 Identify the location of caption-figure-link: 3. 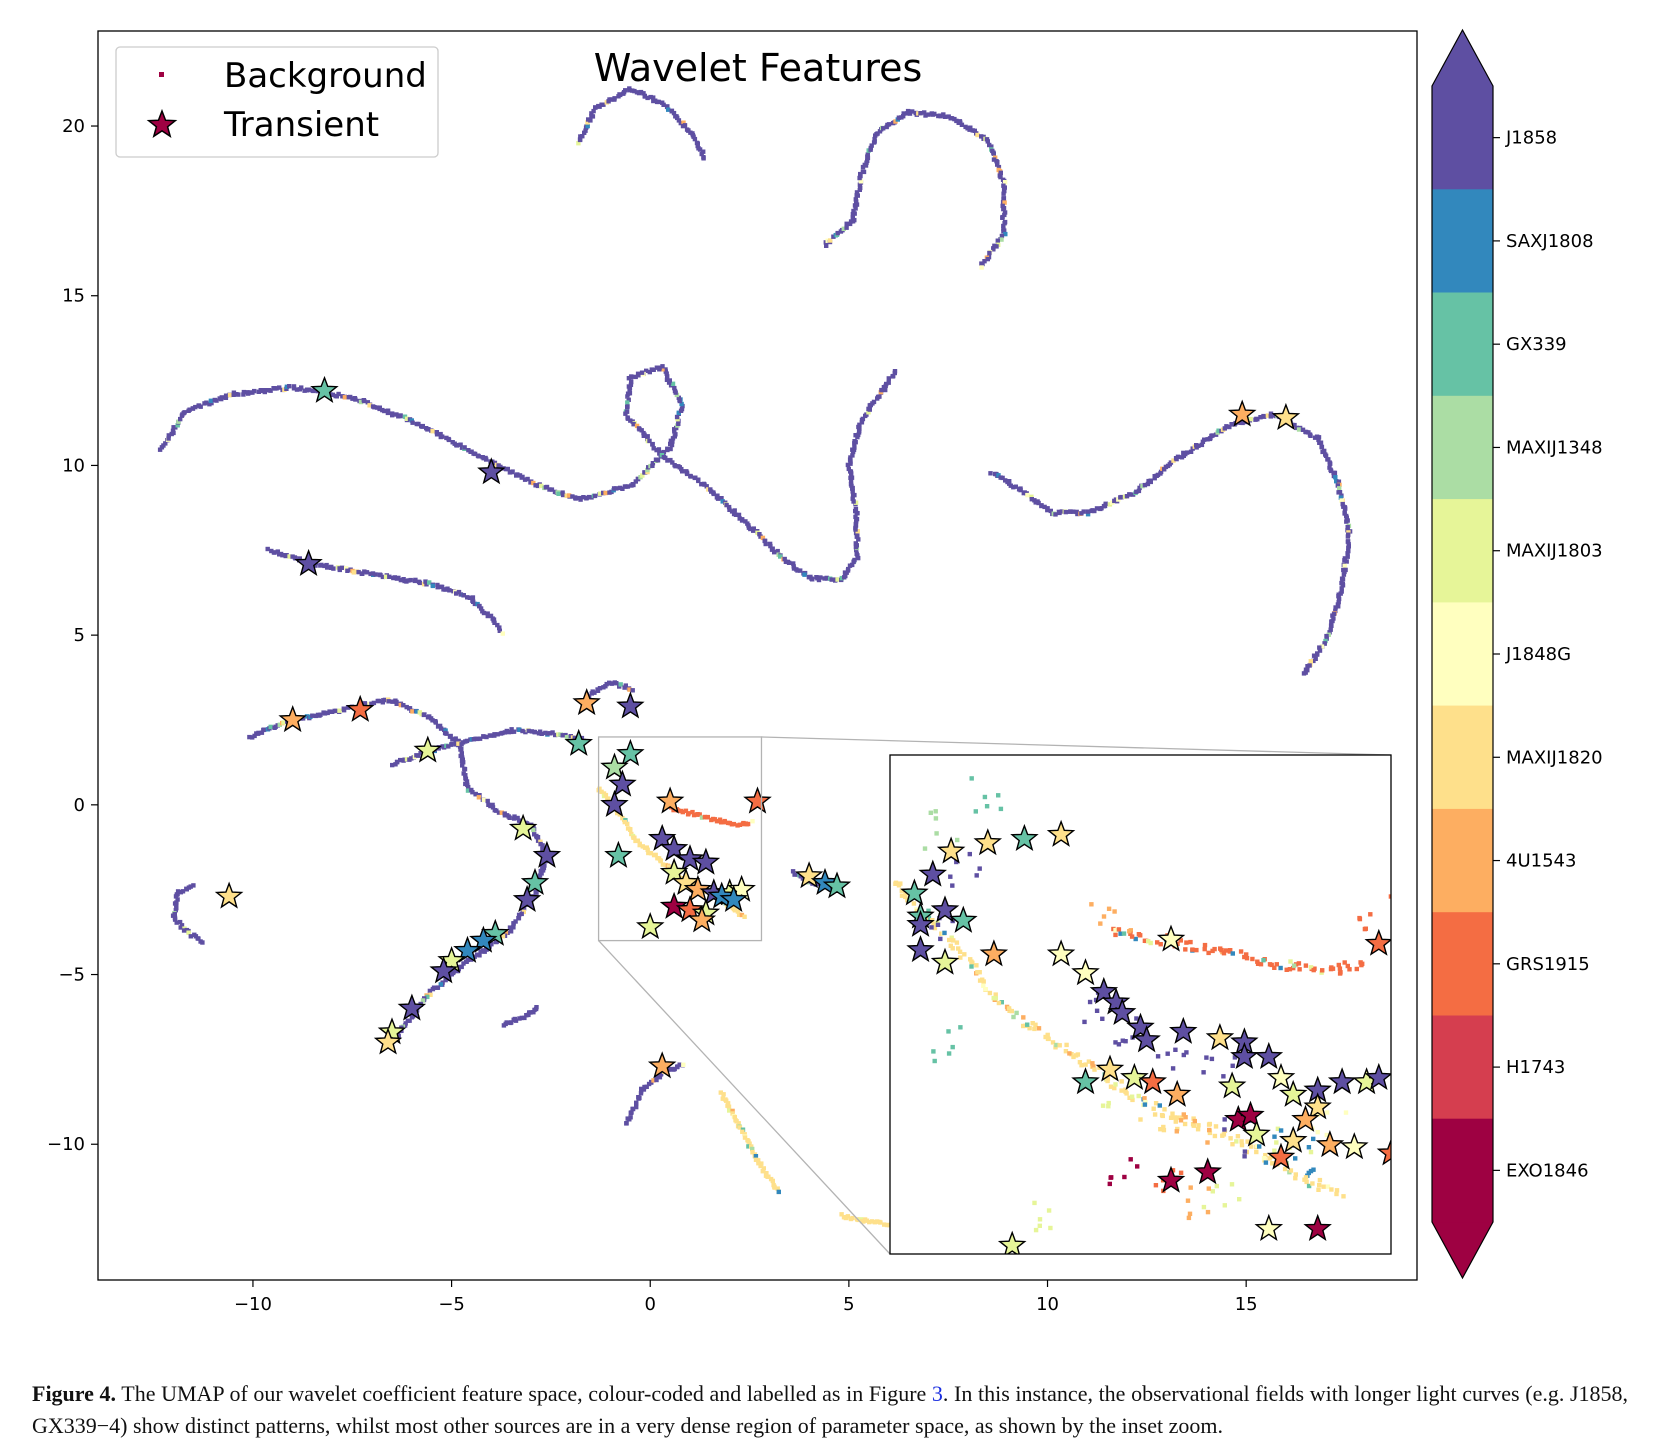
(937, 1393).